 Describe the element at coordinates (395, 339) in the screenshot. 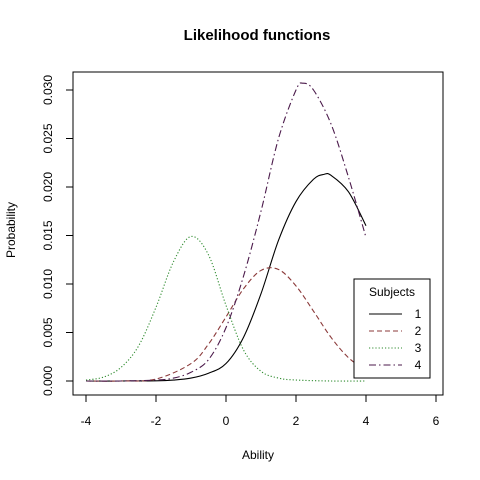

I see `legend-items: 1 2 3 4` at that location.